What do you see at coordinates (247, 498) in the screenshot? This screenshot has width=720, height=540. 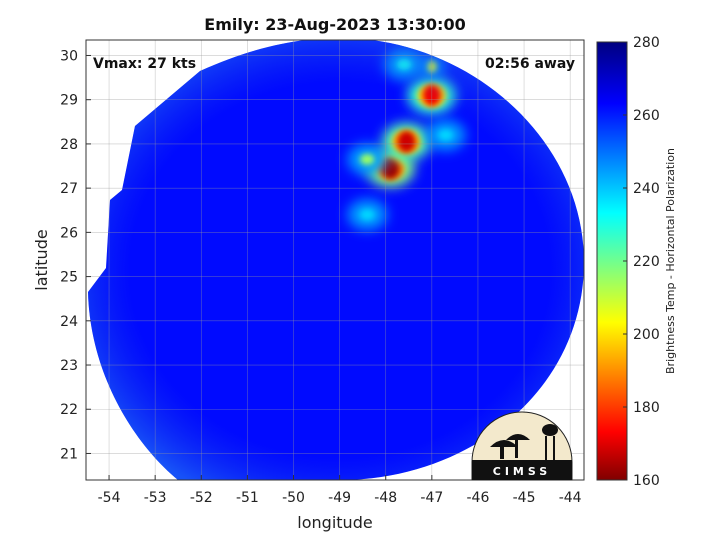 I see `x-tick-label-3: -51` at bounding box center [247, 498].